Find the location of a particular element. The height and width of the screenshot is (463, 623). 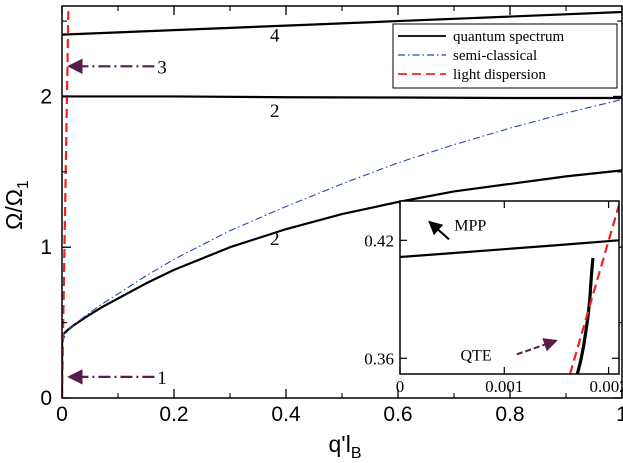

annotation-label-2: 3 is located at coordinates (162, 67).